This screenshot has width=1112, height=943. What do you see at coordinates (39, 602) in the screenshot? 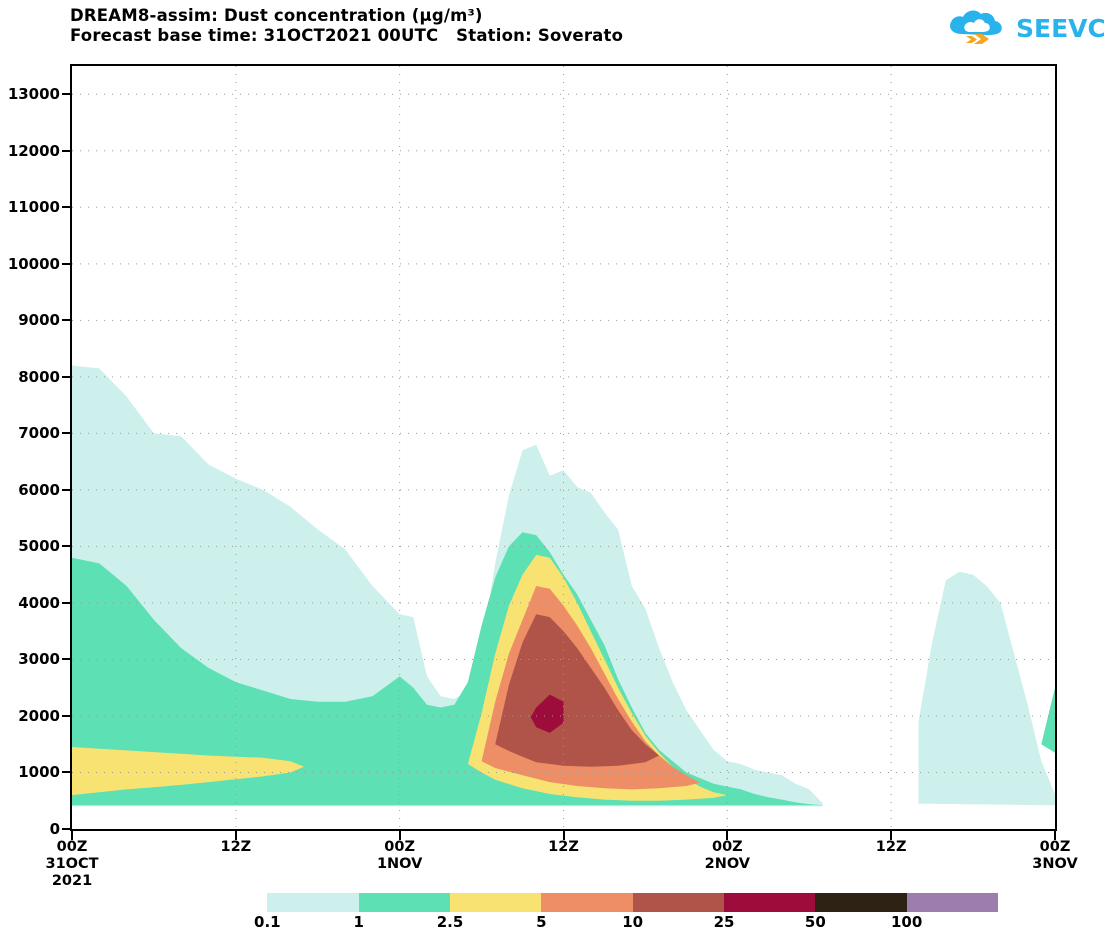
I see `y-tick-label: 4000` at bounding box center [39, 602].